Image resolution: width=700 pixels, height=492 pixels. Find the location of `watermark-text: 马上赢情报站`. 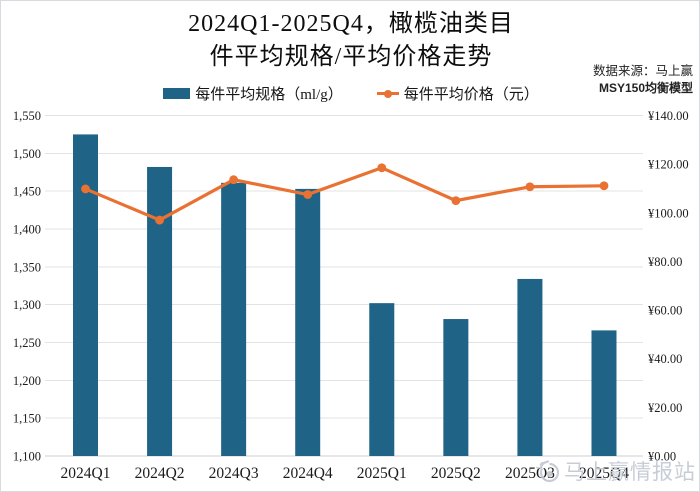

watermark-text: 马上赢情报站 is located at coordinates (630, 472).